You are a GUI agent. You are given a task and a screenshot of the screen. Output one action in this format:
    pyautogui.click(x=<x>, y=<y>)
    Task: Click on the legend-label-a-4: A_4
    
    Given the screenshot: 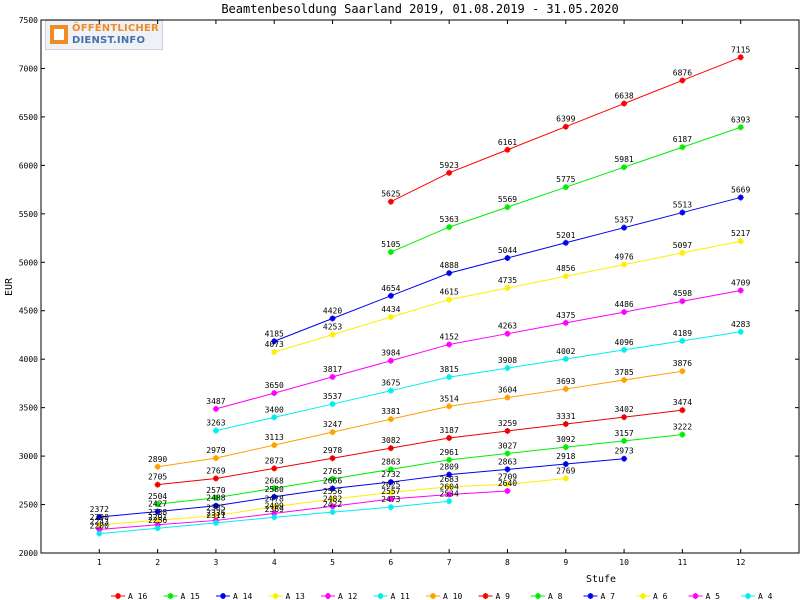 What is the action you would take?
    pyautogui.click(x=765, y=596)
    